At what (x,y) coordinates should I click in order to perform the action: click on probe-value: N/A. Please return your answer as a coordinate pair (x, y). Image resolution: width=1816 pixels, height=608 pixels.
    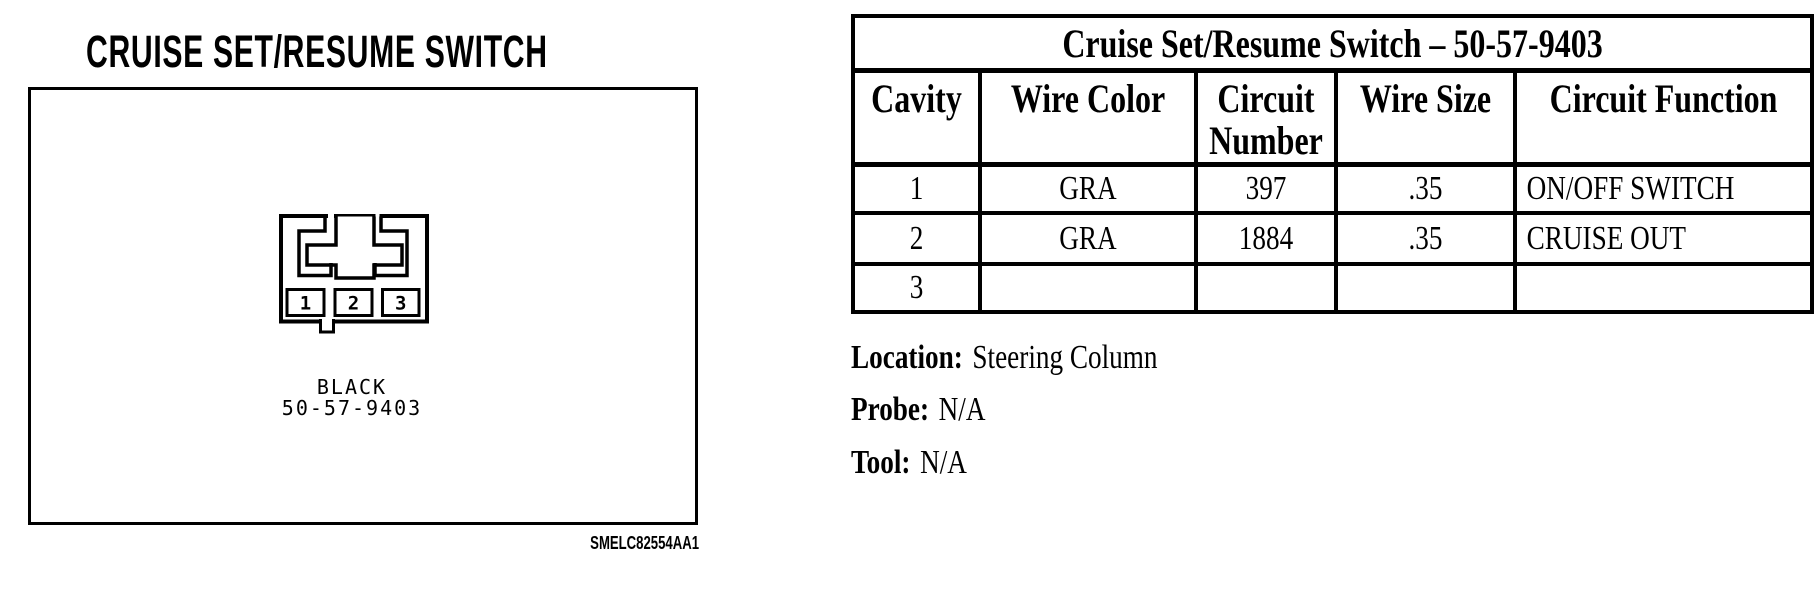
    Looking at the image, I should click on (962, 409).